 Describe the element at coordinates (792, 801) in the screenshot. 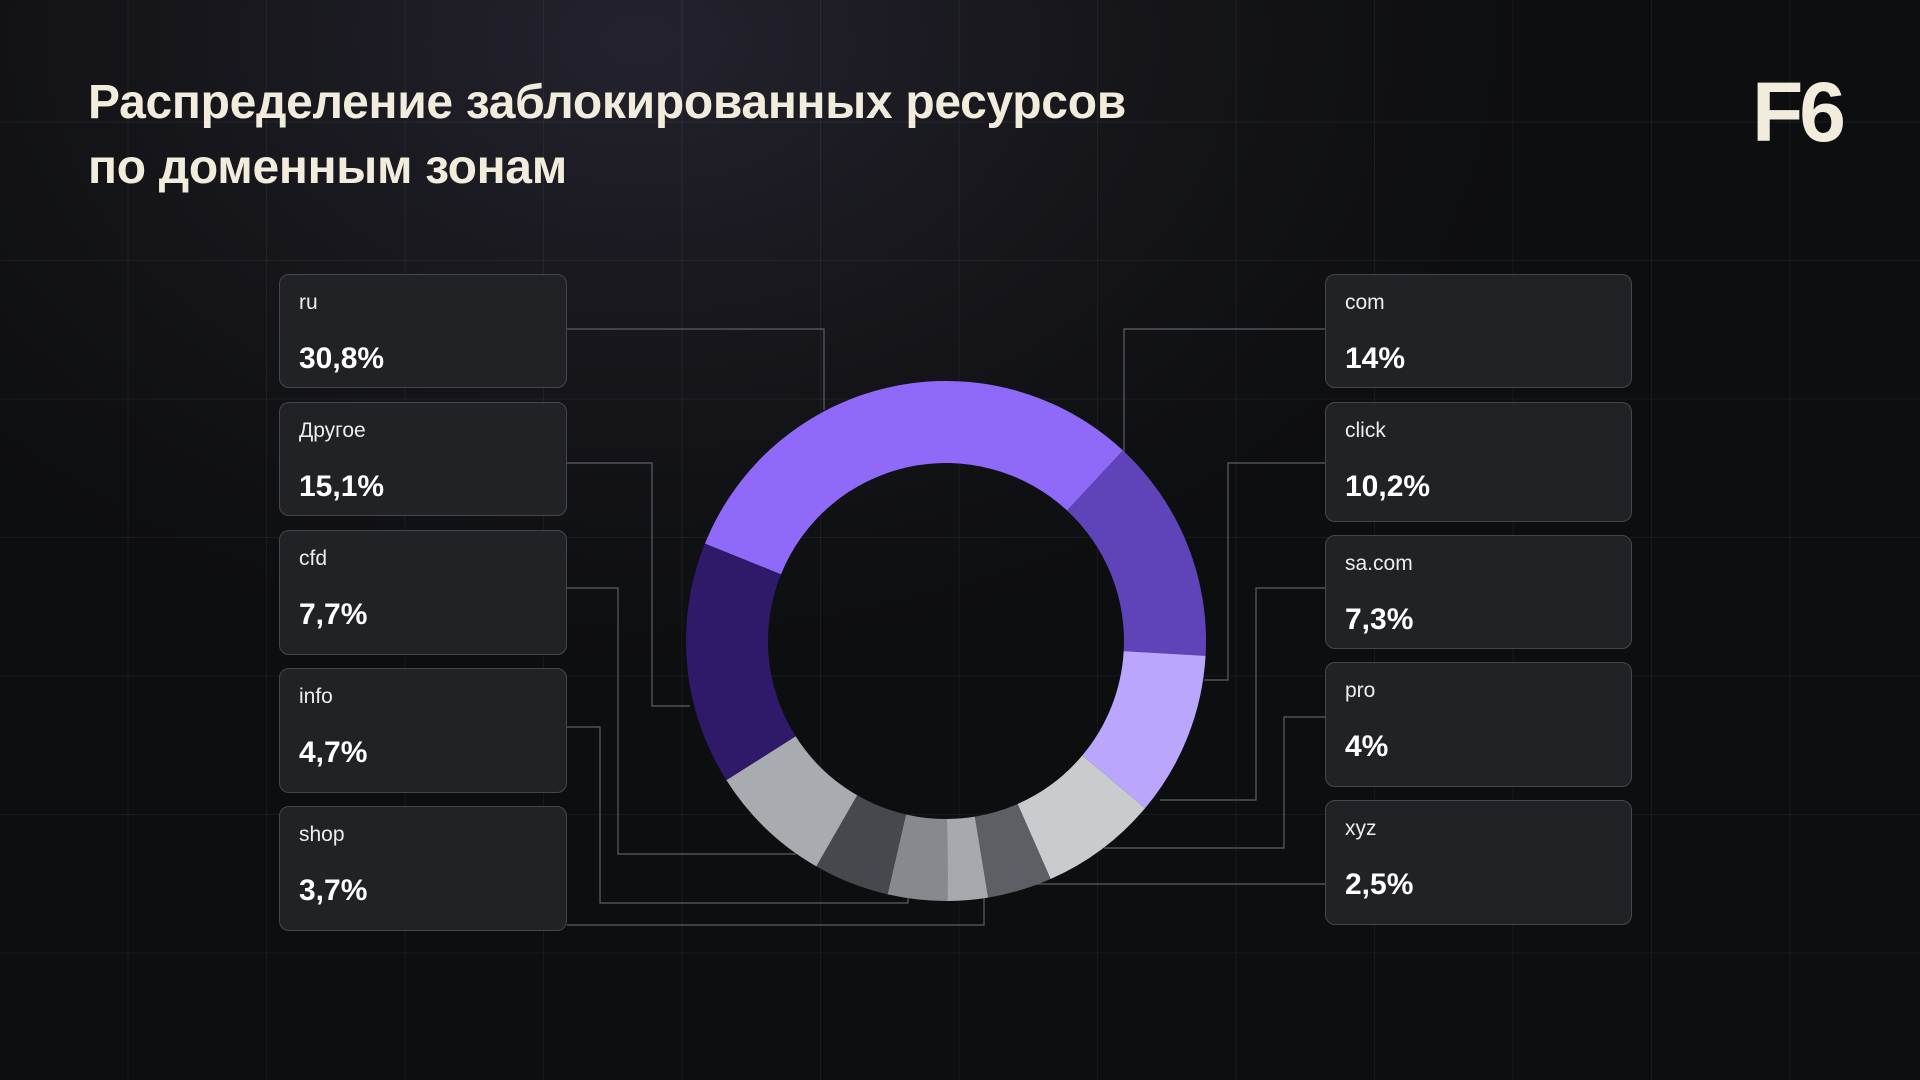

I see `slice-cfd` at that location.